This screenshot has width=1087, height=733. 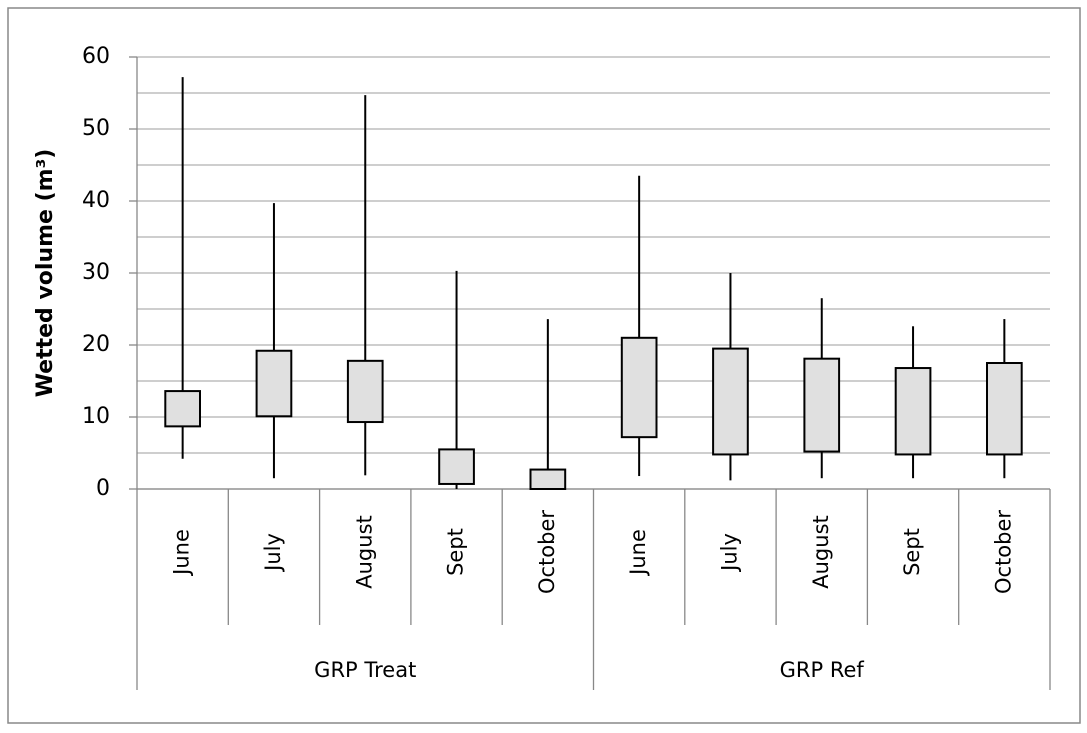 I want to click on y-tick-label: 40, so click(x=96, y=200).